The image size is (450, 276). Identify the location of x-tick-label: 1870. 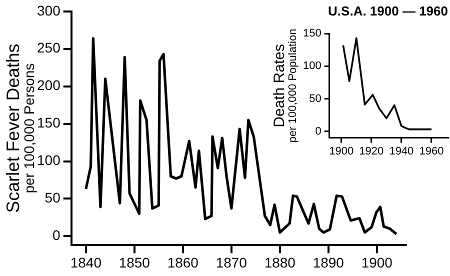
(232, 262).